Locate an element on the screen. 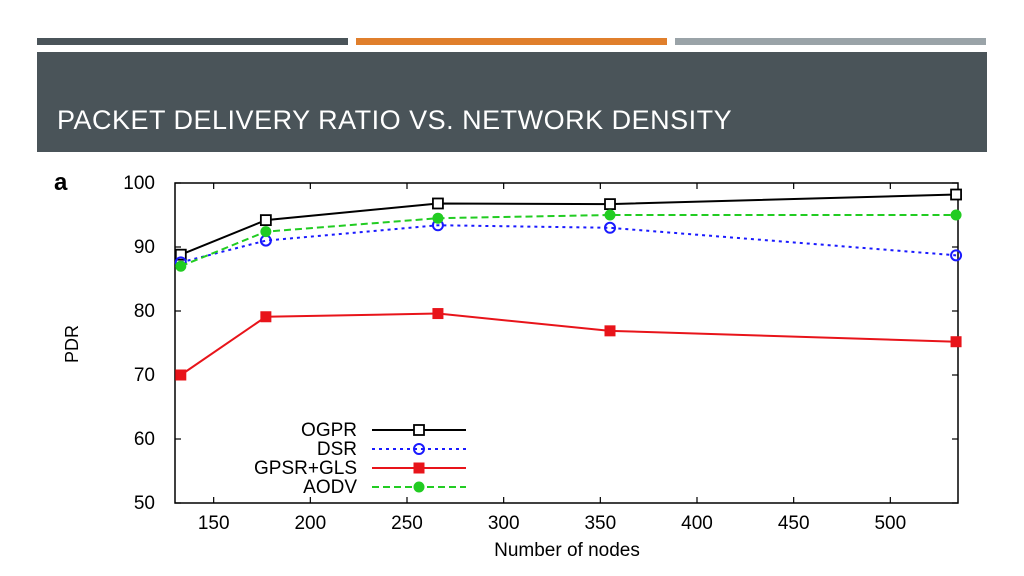 The height and width of the screenshot is (576, 1024). series-line-dsr is located at coordinates (568, 244).